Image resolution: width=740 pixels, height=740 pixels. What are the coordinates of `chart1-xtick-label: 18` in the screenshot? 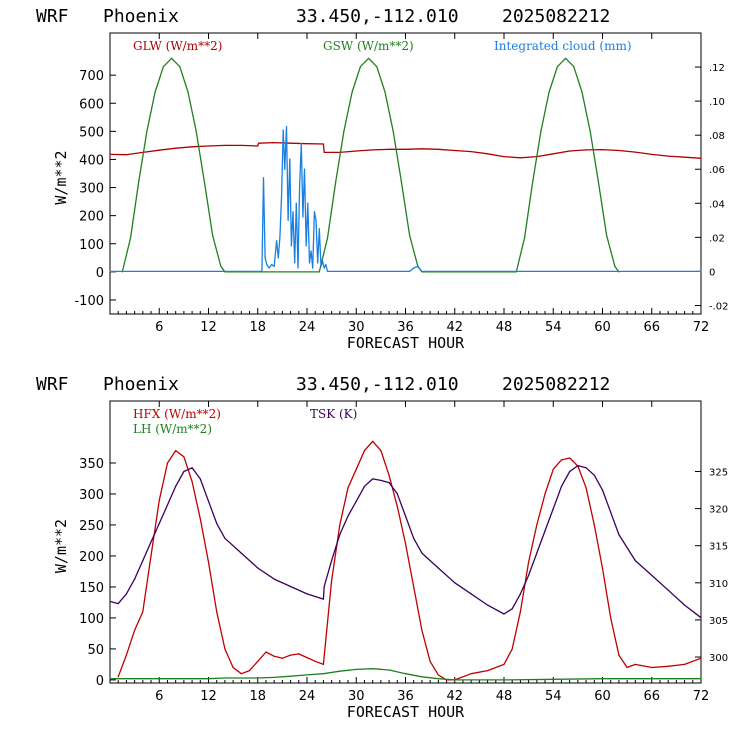 It's located at (257, 327).